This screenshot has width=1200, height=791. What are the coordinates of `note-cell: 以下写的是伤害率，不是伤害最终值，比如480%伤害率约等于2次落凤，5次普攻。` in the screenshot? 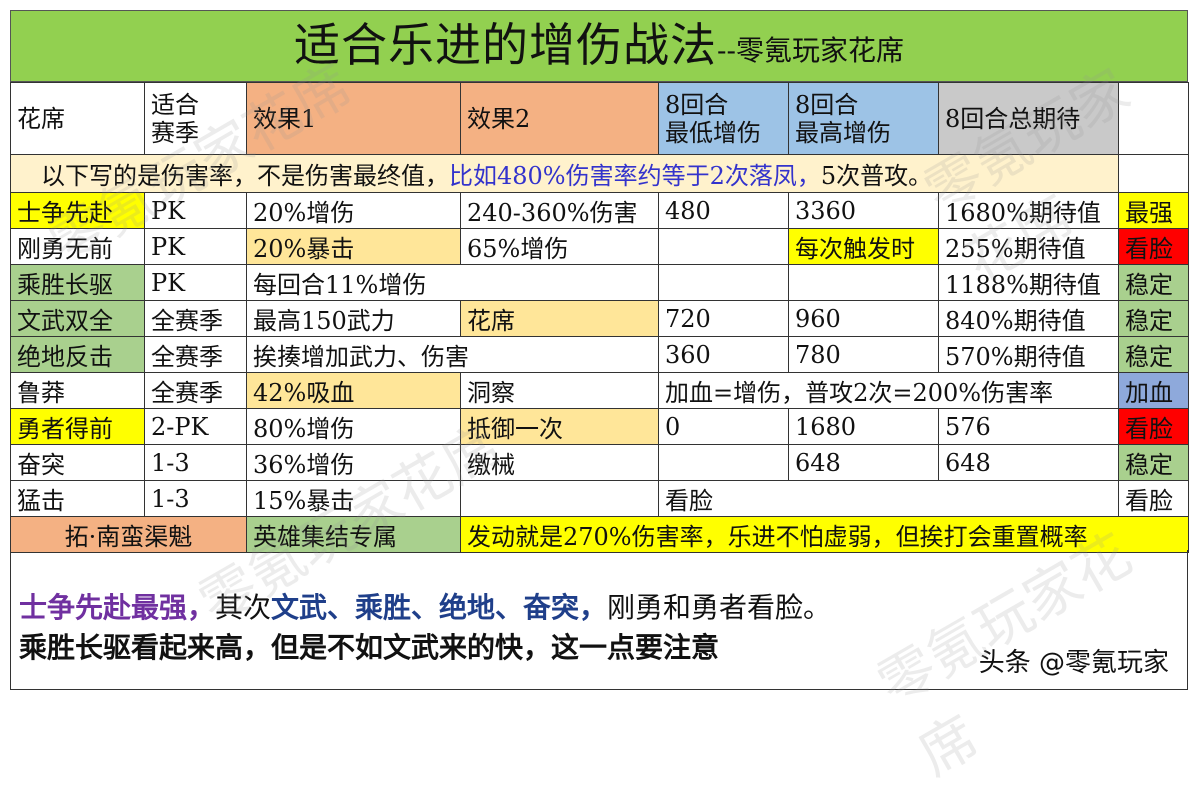 It's located at (564, 173).